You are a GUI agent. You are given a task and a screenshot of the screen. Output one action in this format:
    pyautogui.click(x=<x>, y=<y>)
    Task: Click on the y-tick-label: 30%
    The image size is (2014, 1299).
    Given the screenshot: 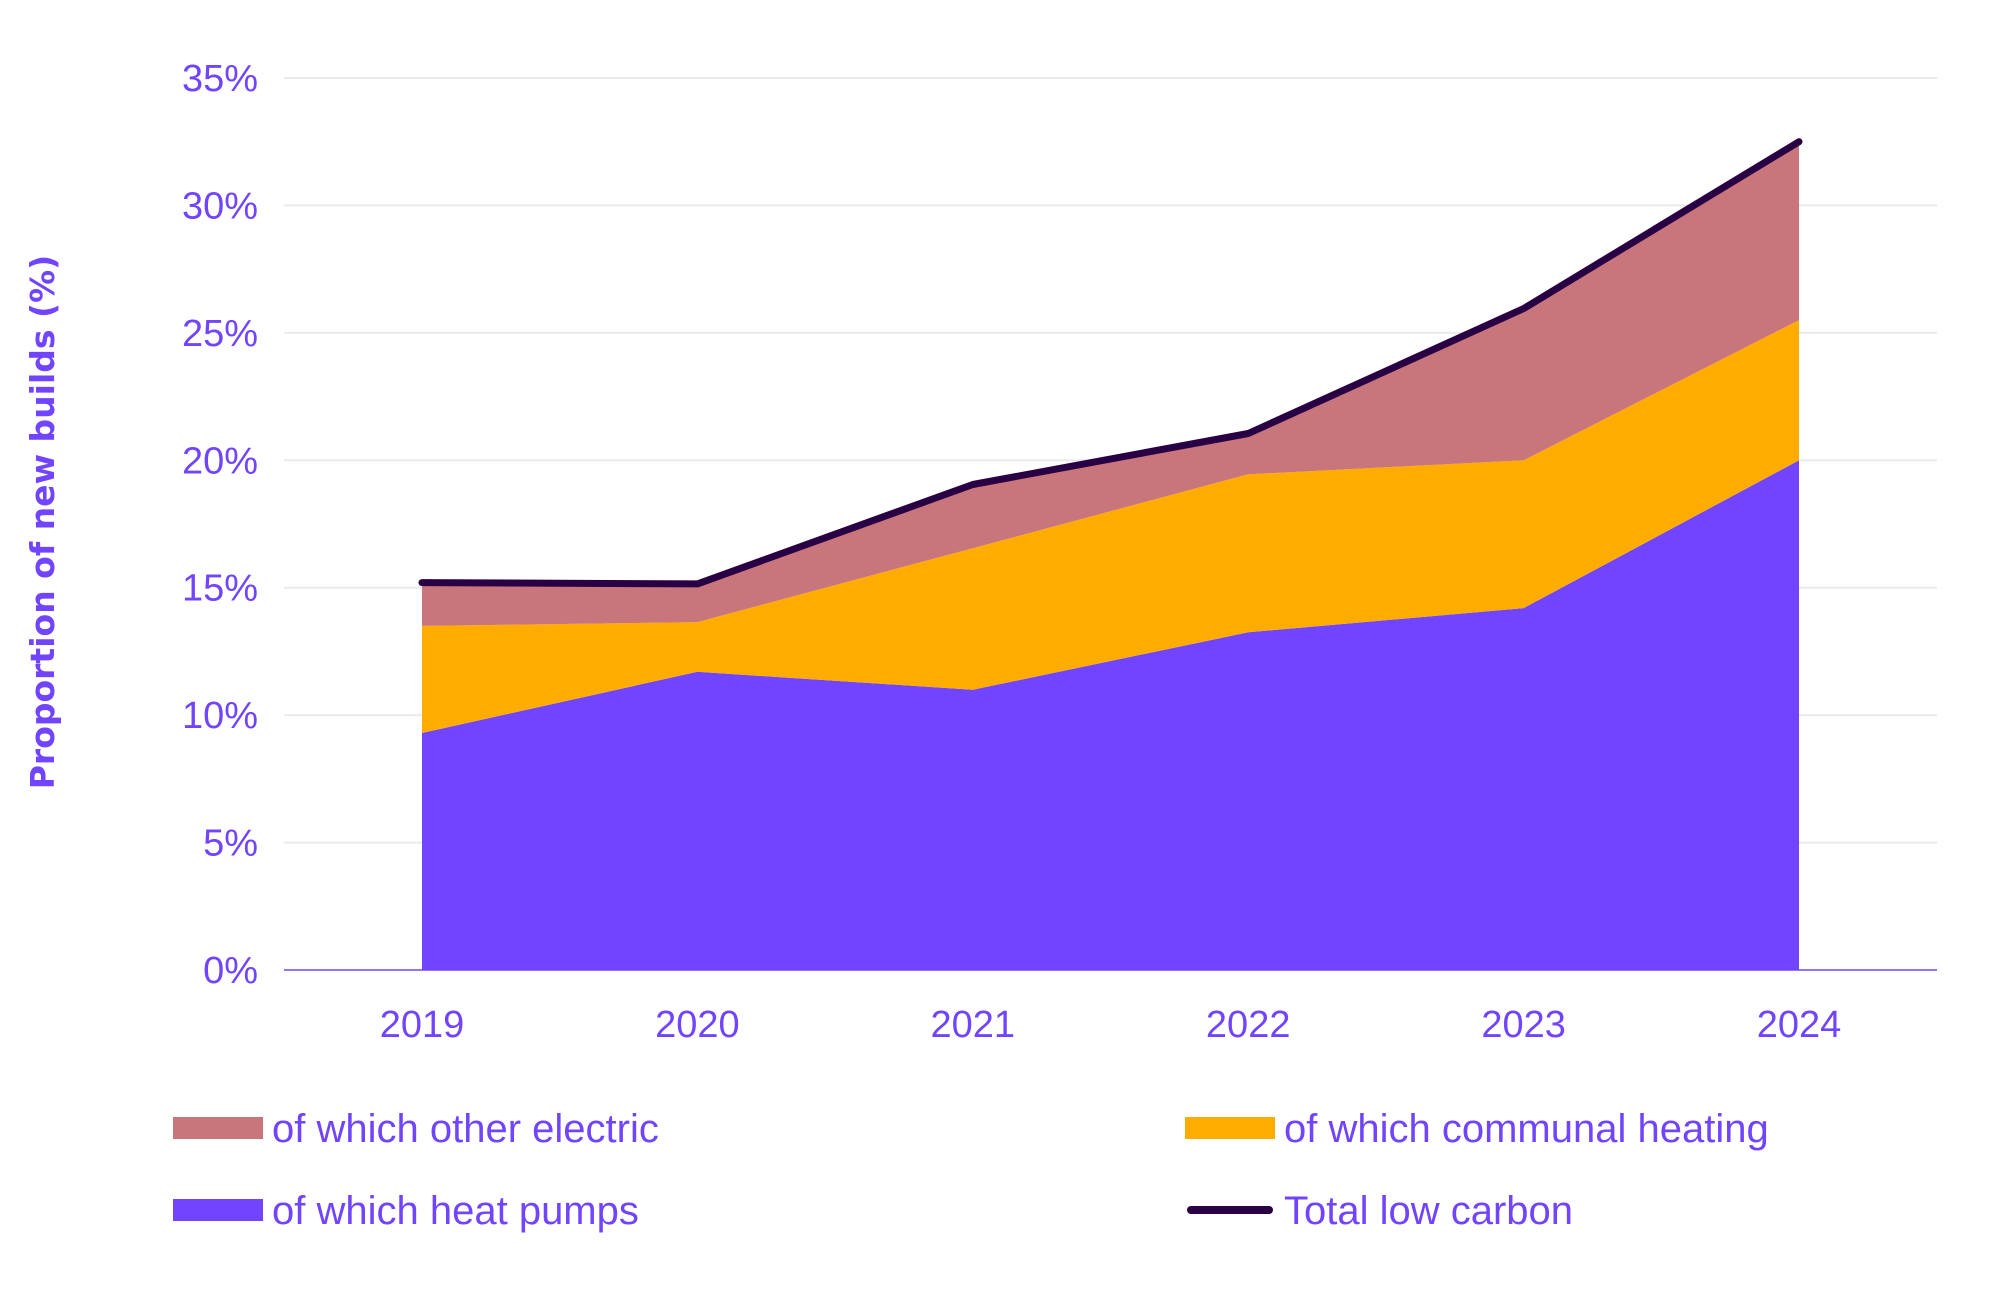 What is the action you would take?
    pyautogui.click(x=220, y=206)
    